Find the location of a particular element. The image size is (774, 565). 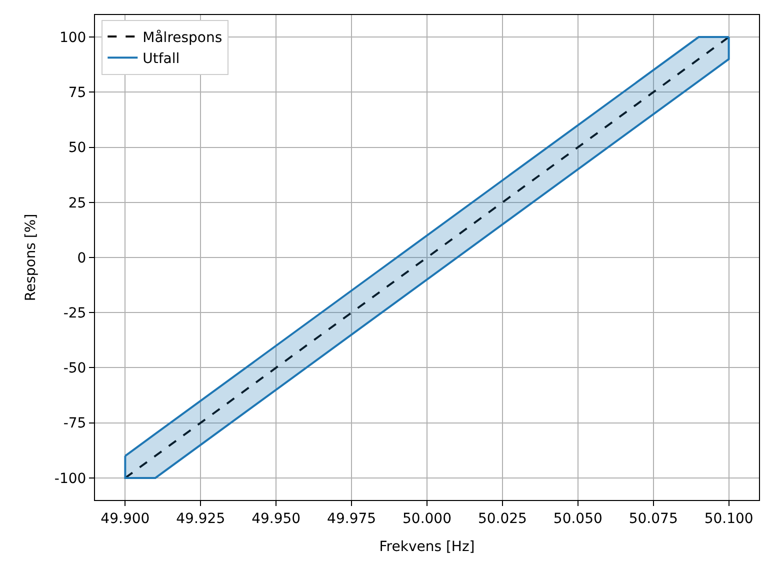

y-axis-title: Respons [%] is located at coordinates (31, 258).